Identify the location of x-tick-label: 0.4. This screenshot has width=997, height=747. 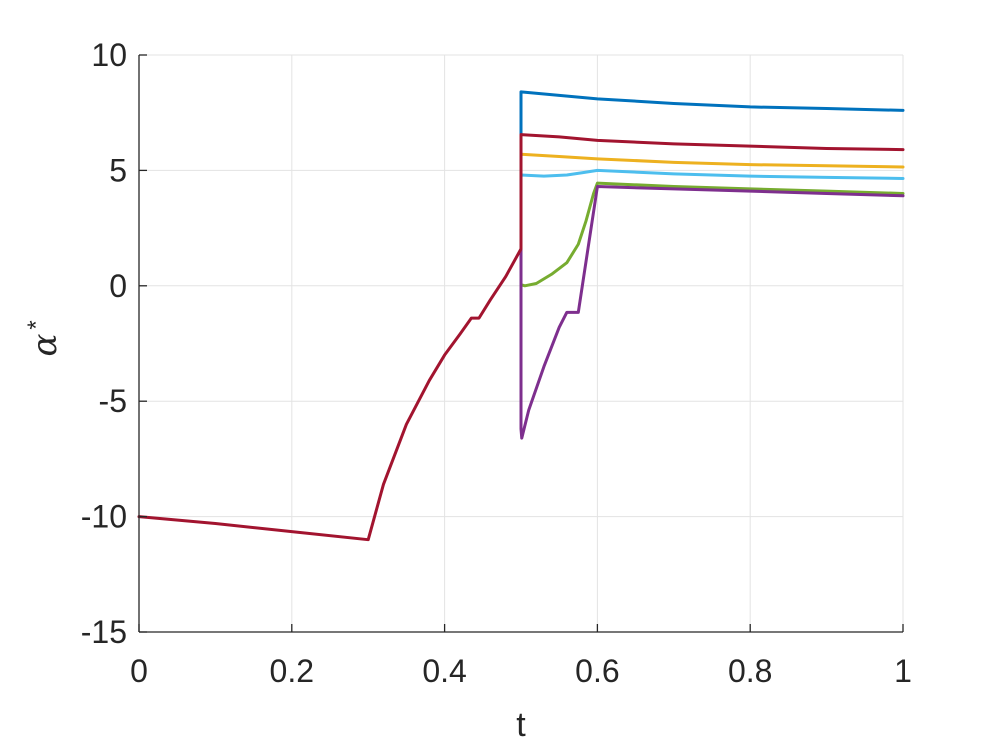
(444, 671).